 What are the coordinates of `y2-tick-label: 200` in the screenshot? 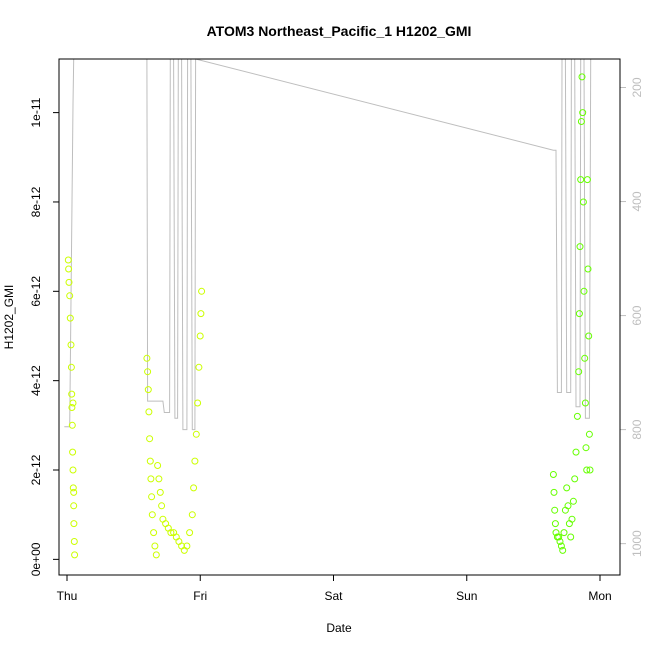 It's located at (637, 87).